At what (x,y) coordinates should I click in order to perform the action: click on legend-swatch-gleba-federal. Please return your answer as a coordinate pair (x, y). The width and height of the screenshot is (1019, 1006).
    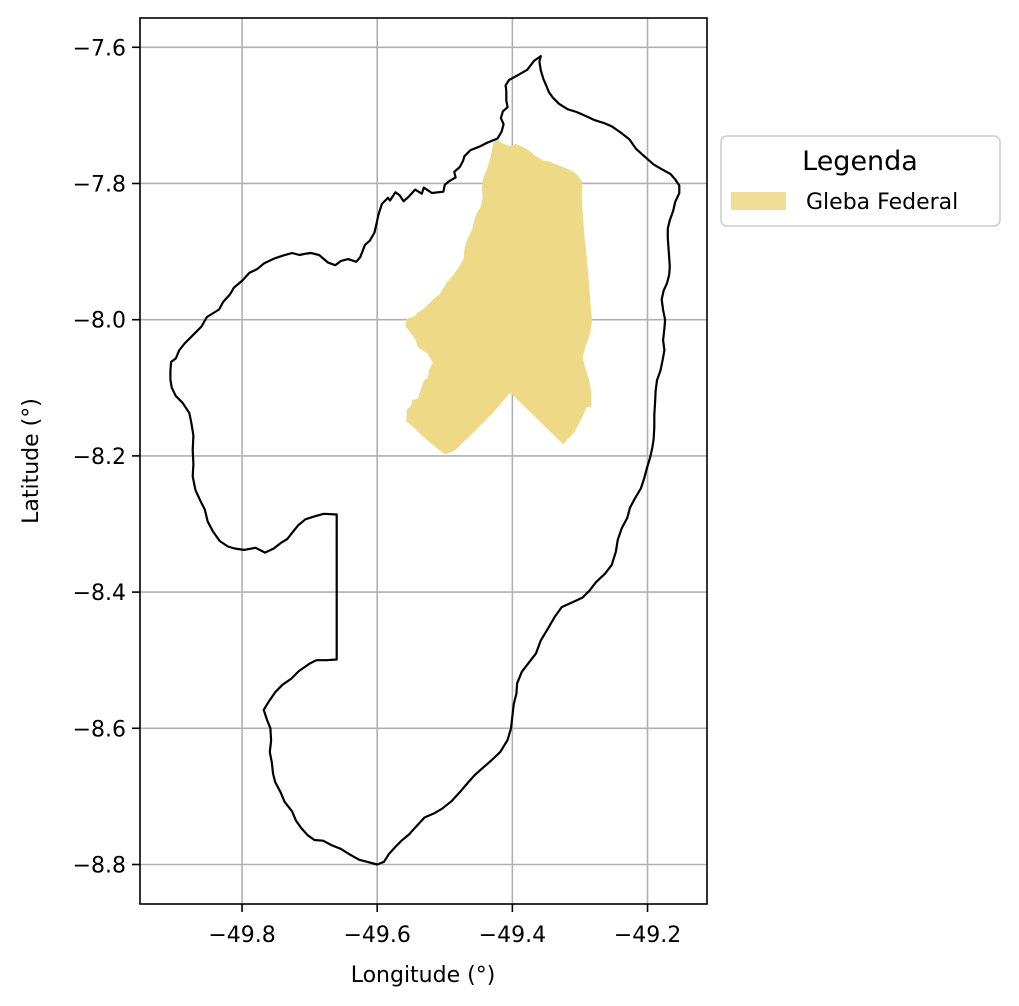
    Looking at the image, I should click on (758, 201).